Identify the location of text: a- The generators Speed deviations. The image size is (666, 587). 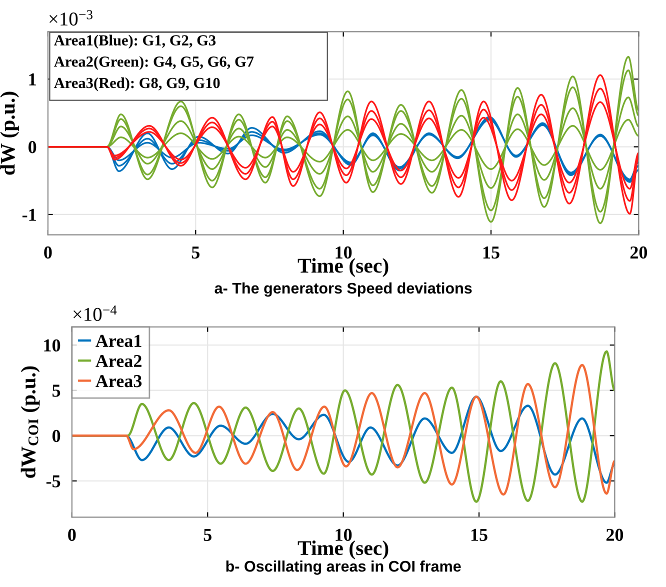
(343, 289).